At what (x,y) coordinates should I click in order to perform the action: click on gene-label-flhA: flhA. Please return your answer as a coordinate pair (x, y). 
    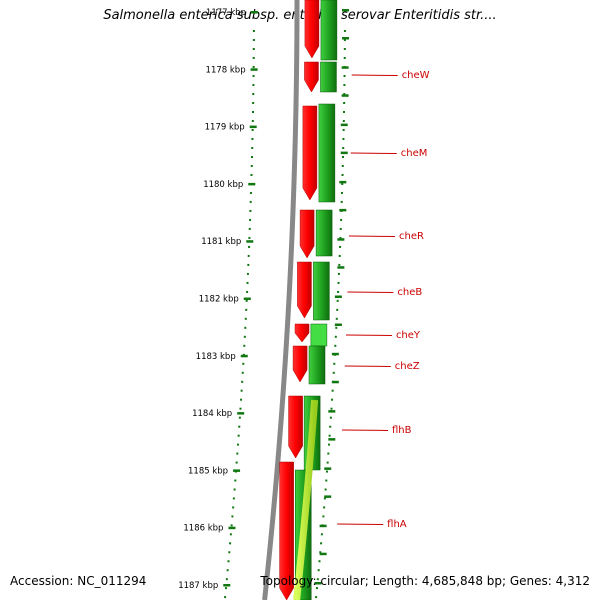
    Looking at the image, I should click on (397, 524).